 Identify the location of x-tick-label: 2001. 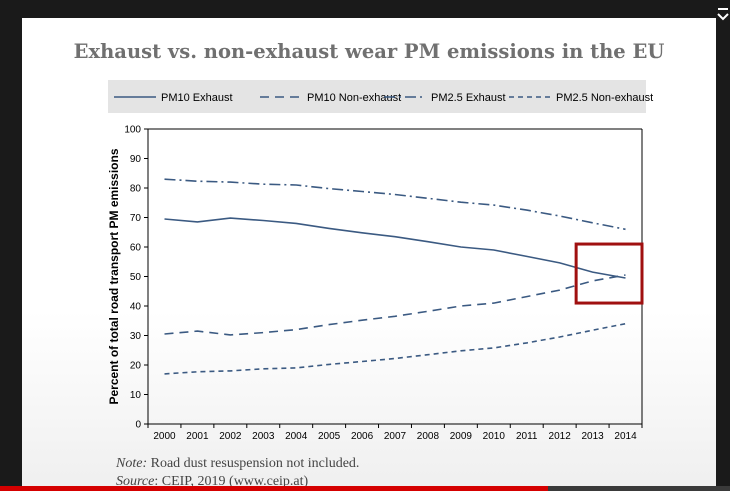
(197, 436).